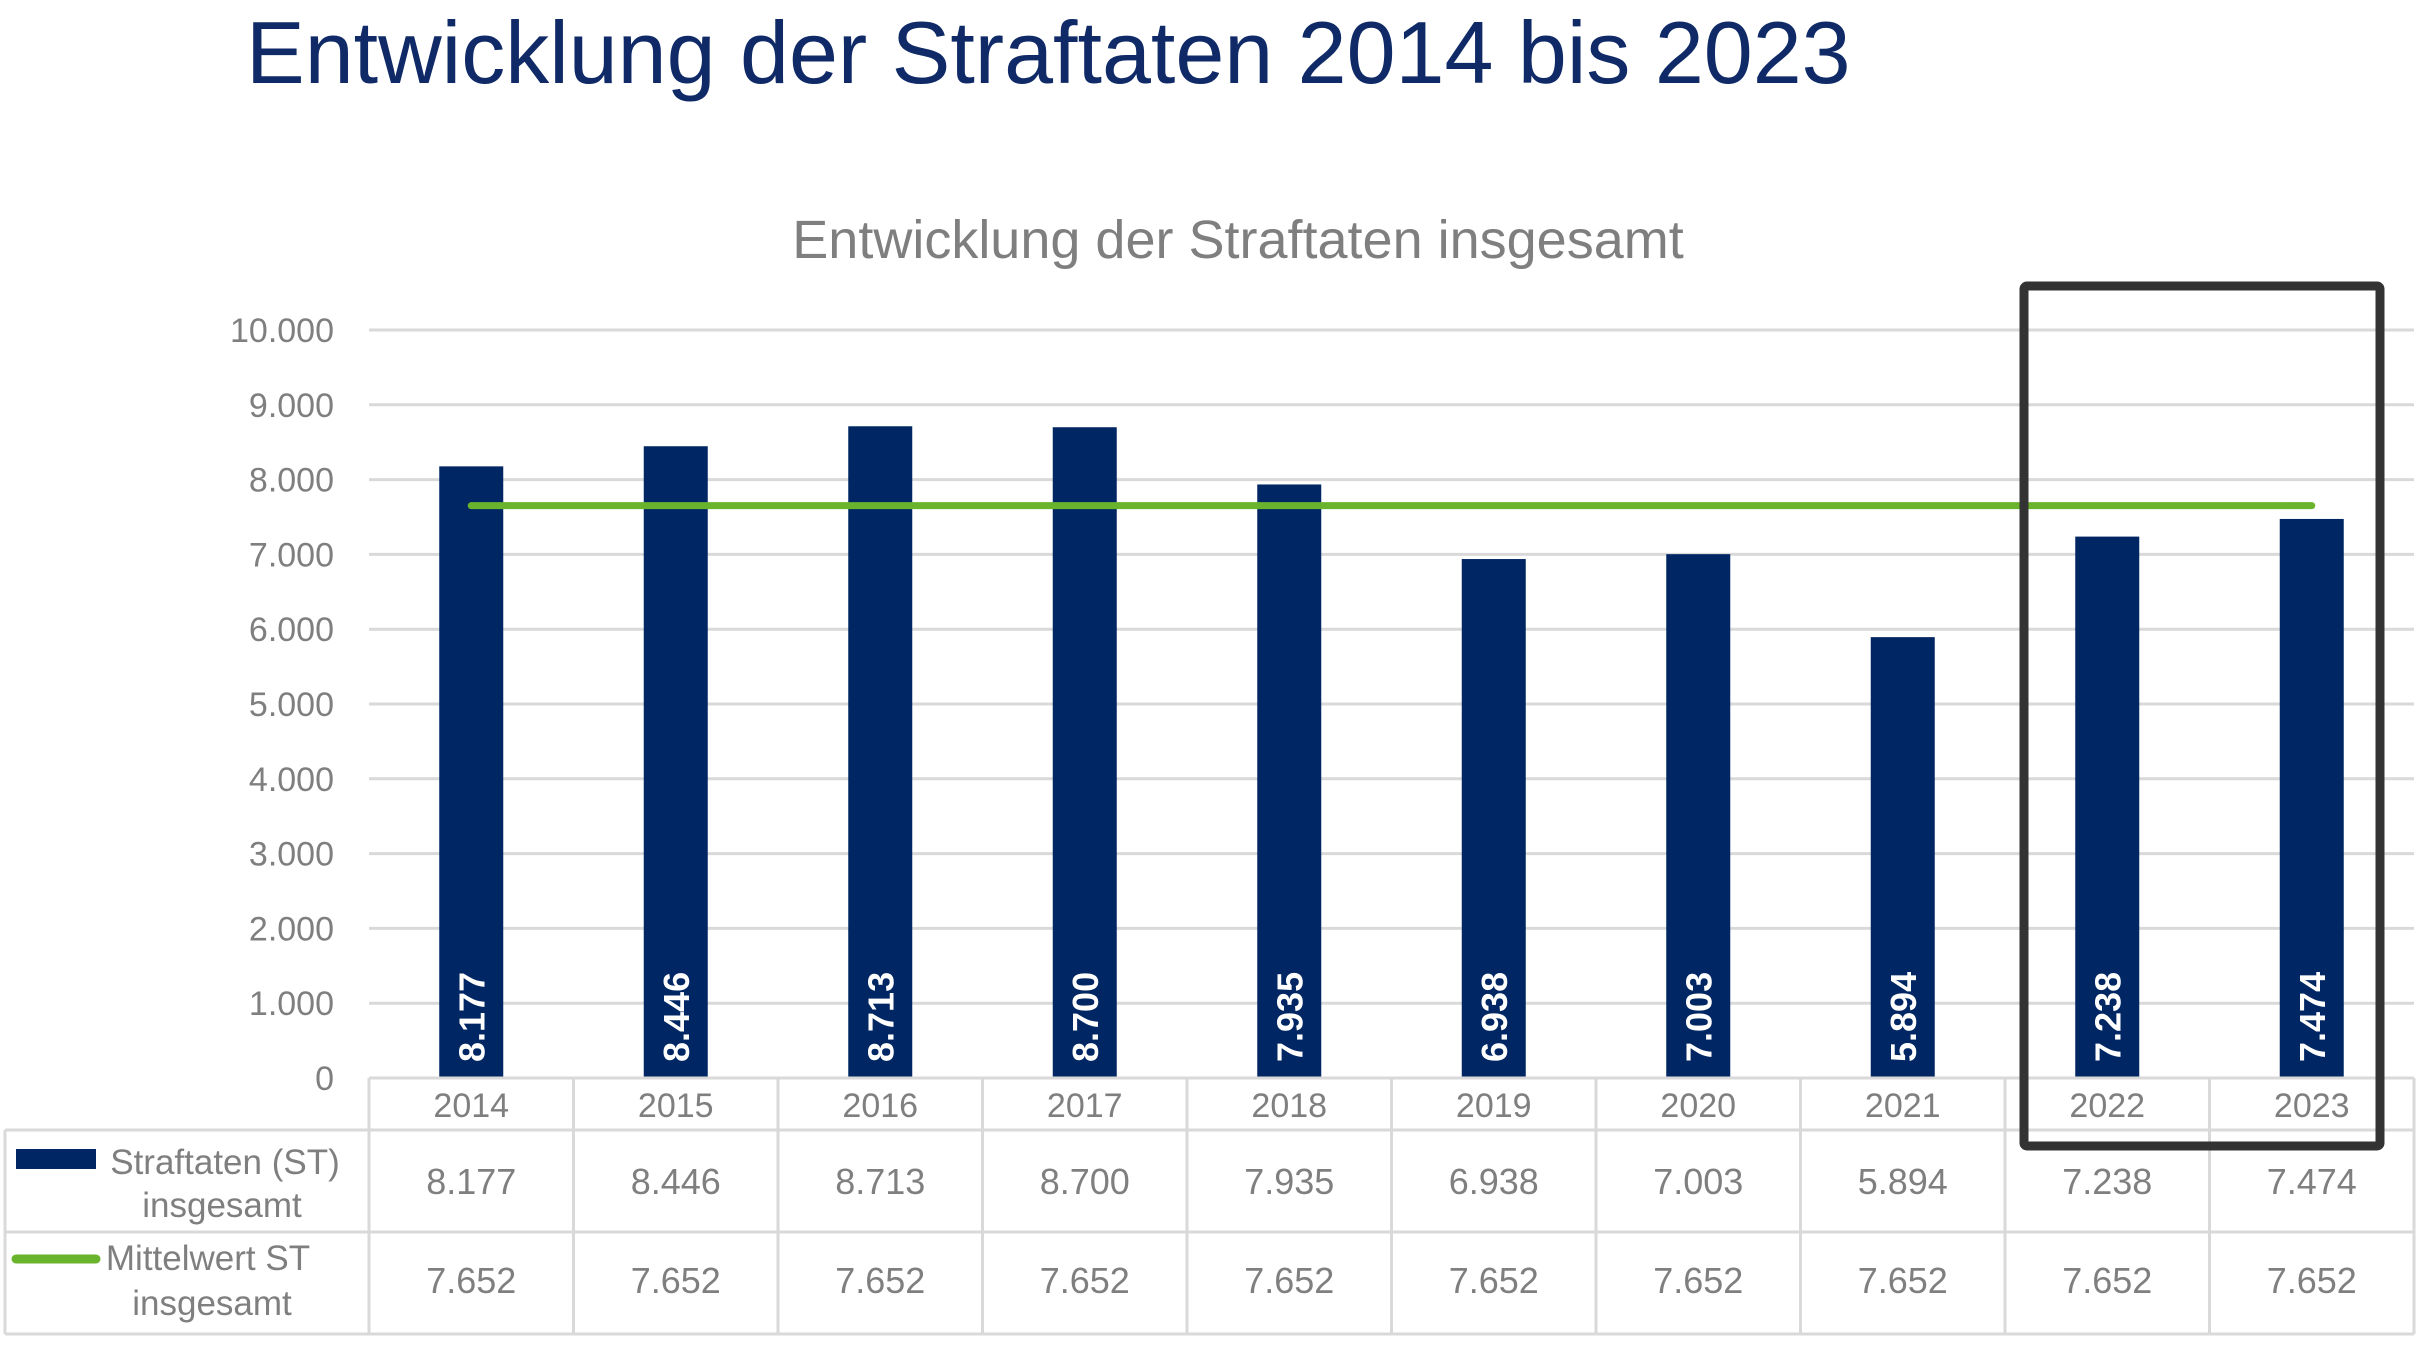  Describe the element at coordinates (471, 1106) in the screenshot. I see `x-tick-label: 2014` at that location.